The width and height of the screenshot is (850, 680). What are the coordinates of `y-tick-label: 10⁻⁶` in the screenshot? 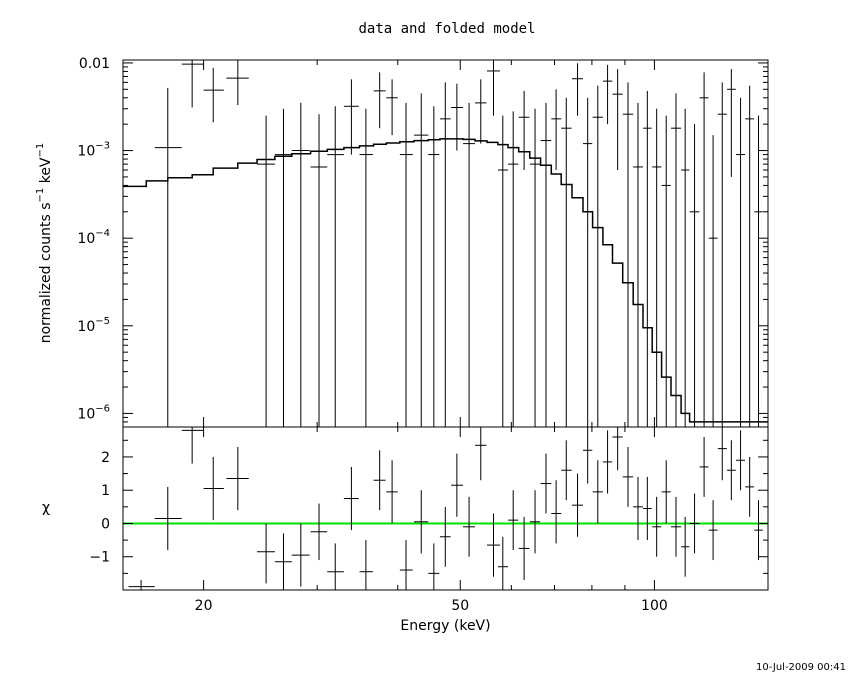 It's located at (93, 412).